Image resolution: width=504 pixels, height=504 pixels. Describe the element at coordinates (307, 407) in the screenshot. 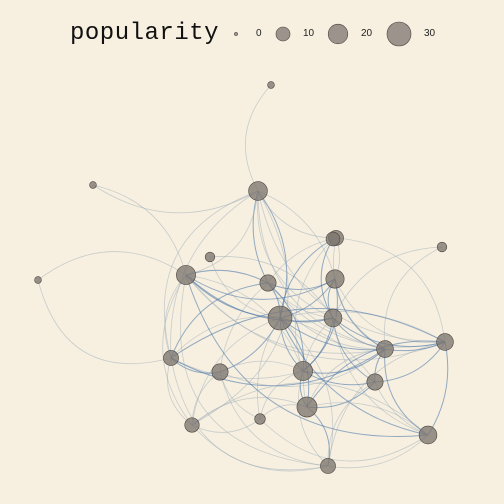

I see `node-n10` at that location.